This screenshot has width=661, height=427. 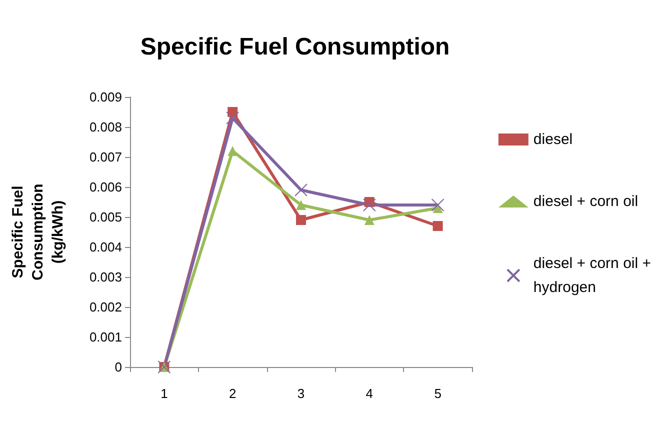 What do you see at coordinates (105, 217) in the screenshot?
I see `y-tick-label: 0.005` at bounding box center [105, 217].